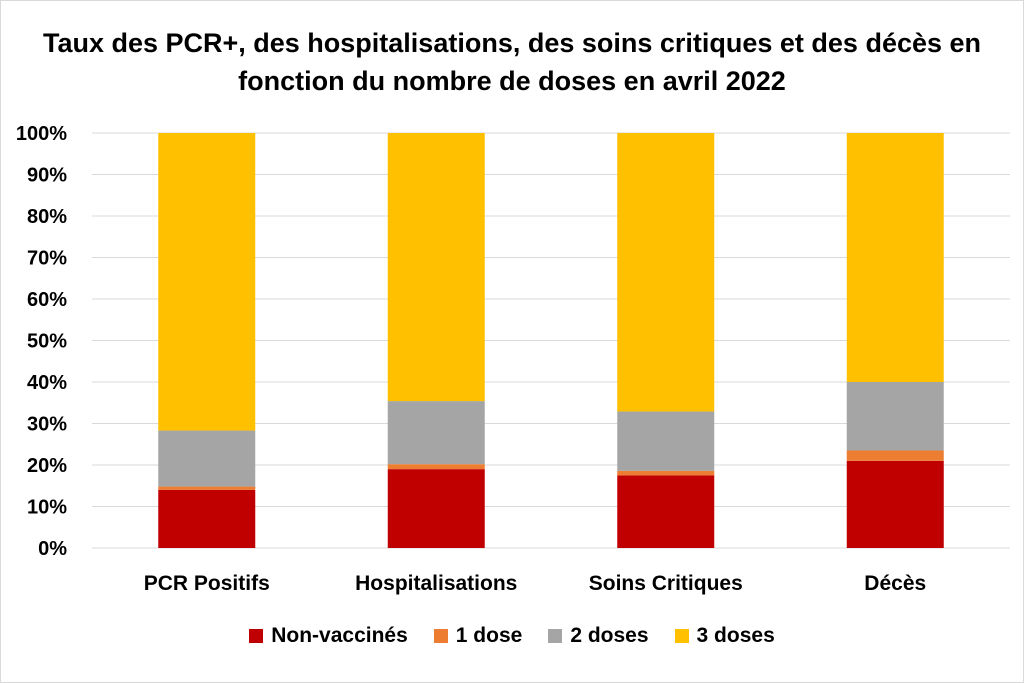  Describe the element at coordinates (47, 466) in the screenshot. I see `y-tick-label: 20%` at that location.